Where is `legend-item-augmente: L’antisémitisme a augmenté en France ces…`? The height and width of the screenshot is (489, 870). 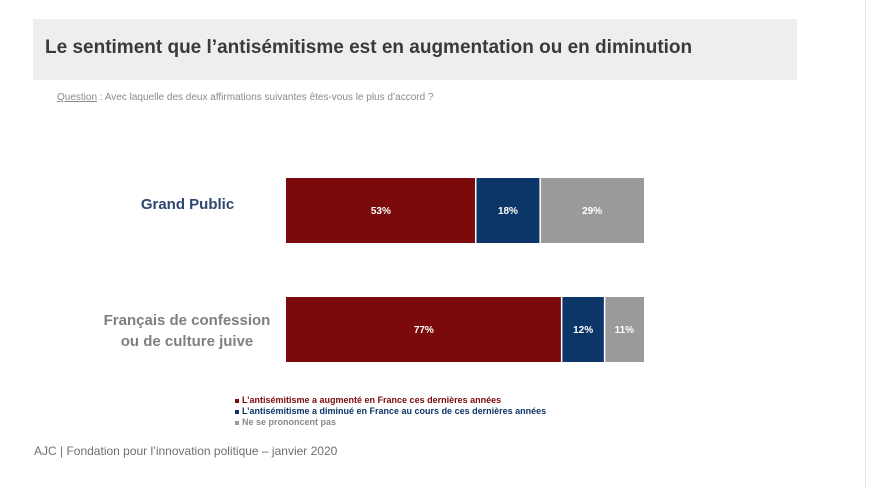 legend-item-augmente: L’antisémitisme a augmenté en France ces… is located at coordinates (390, 400).